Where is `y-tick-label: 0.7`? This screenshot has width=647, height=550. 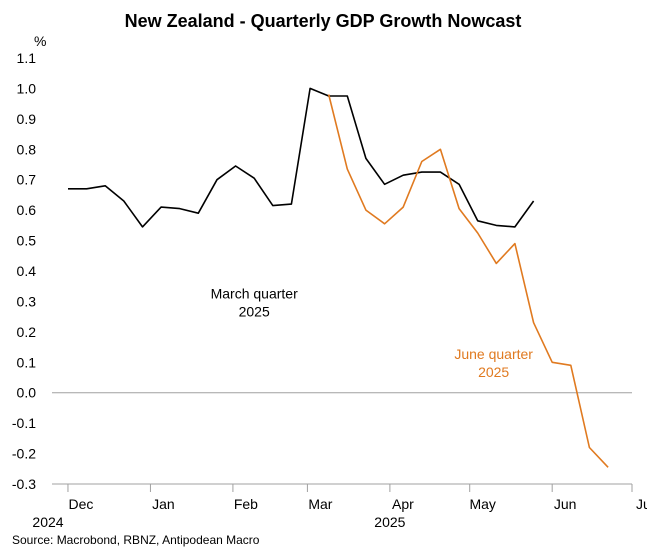
y-tick-label: 0.7 is located at coordinates (27, 180).